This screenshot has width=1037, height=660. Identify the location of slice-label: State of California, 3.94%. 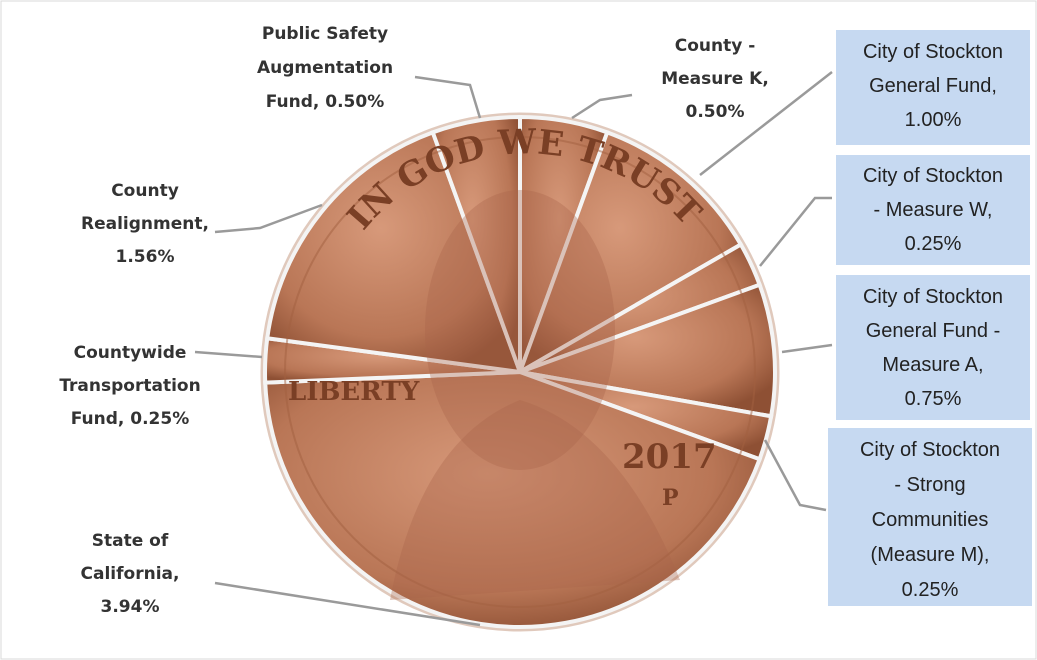
(130, 574).